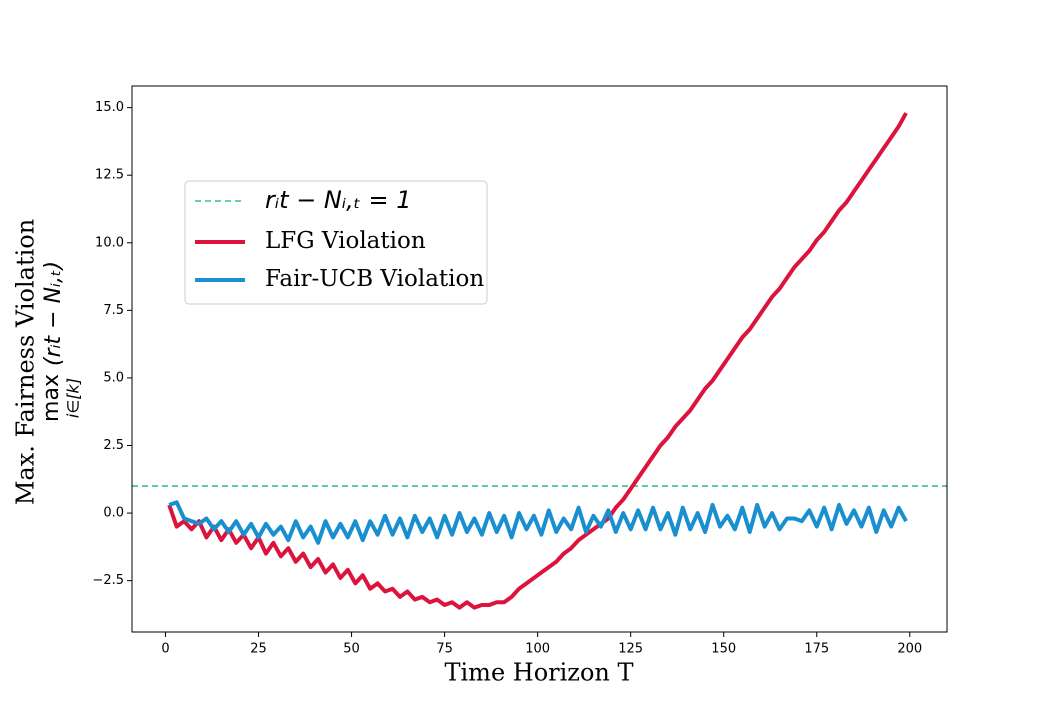  Describe the element at coordinates (630, 649) in the screenshot. I see `x-tick-label: 125` at that location.